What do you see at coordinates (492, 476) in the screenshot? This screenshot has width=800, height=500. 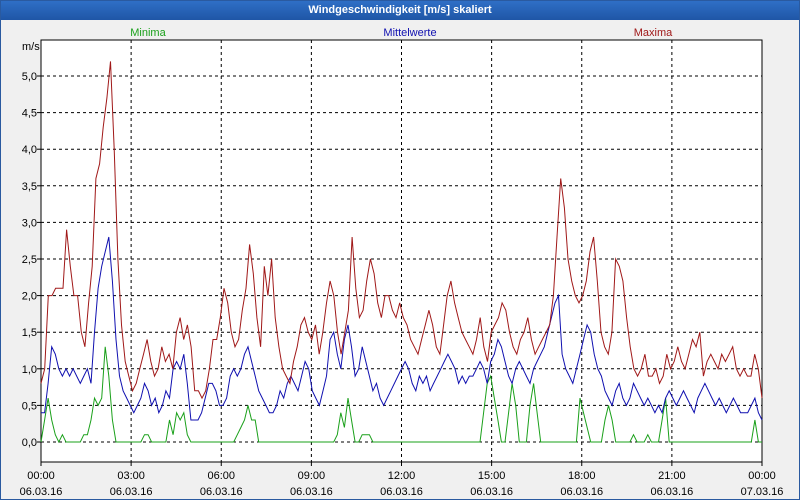 I see `x-tick-time-label: 15:00` at bounding box center [492, 476].